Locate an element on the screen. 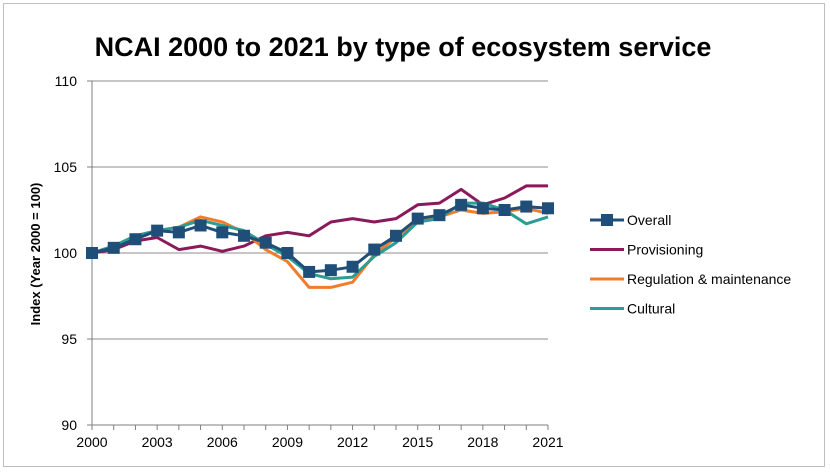 The width and height of the screenshot is (830, 472). series-line-provisioning is located at coordinates (319, 219).